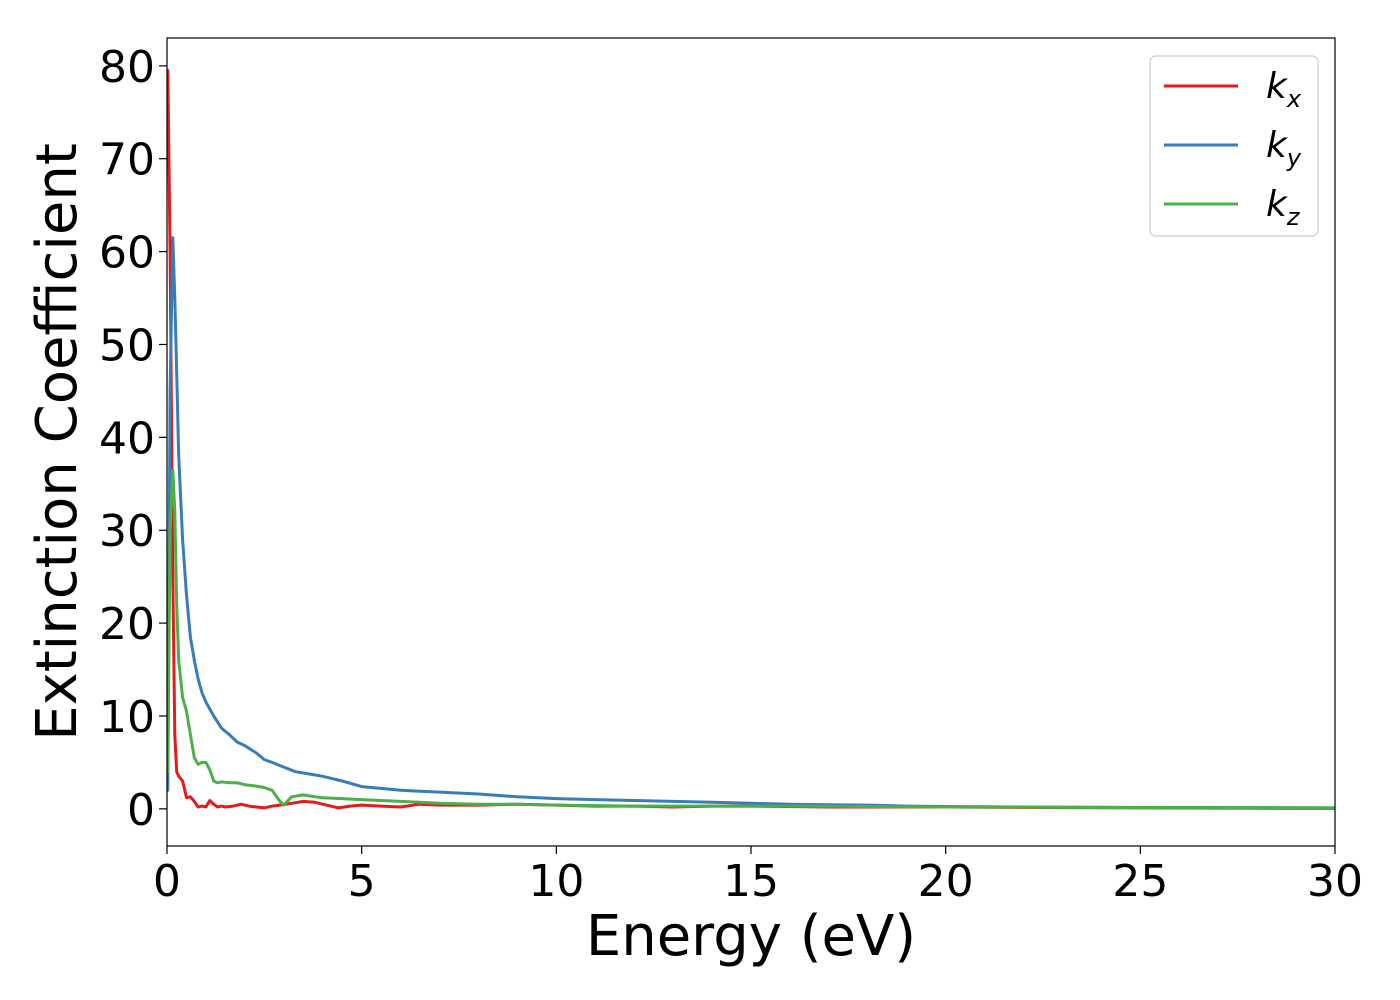 This screenshot has height=1000, width=1400. I want to click on legend: kx ky kz, so click(1234, 146).